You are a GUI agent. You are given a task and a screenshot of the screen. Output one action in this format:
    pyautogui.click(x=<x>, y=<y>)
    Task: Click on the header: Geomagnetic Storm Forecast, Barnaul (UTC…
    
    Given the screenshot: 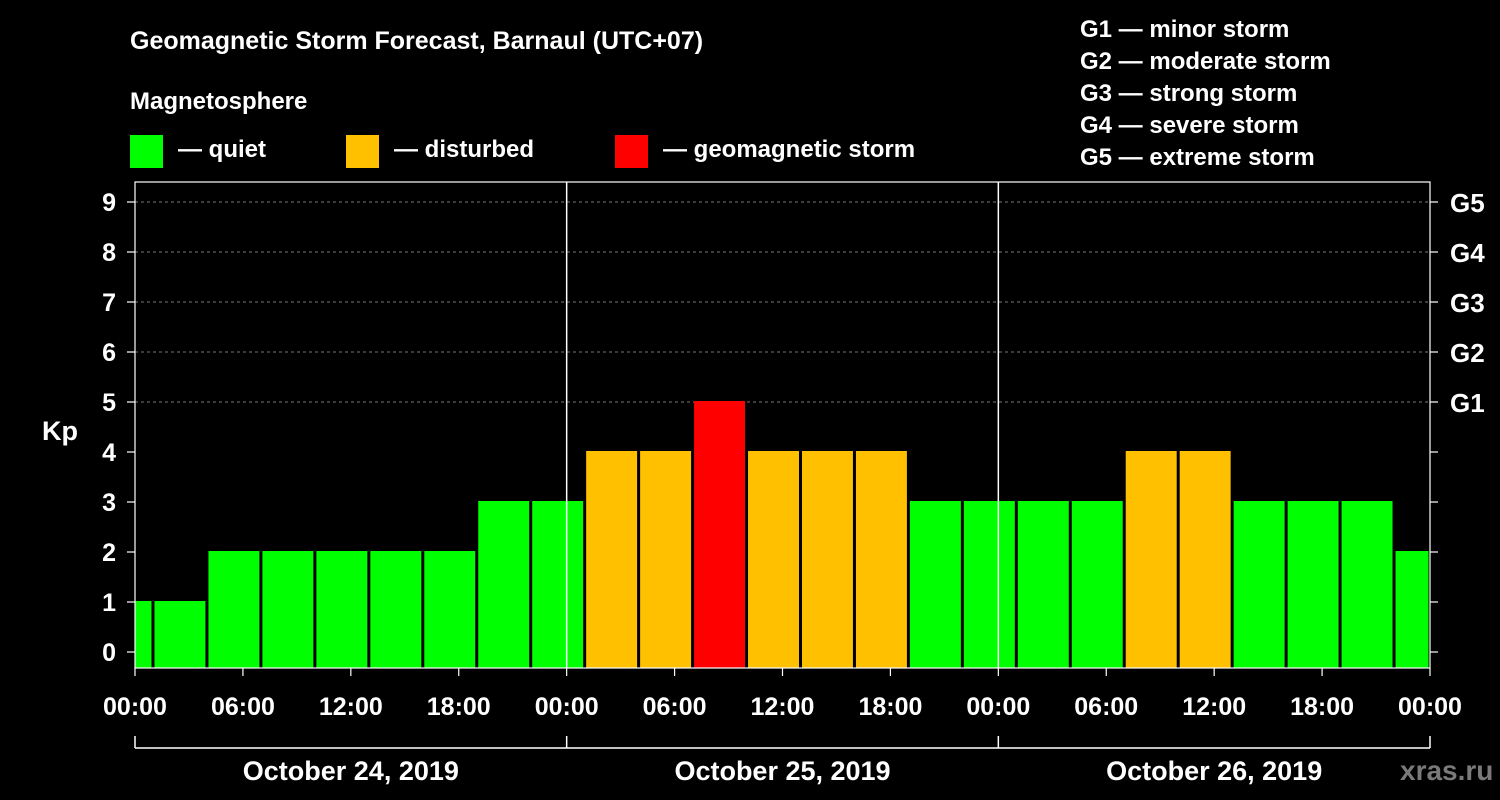 What is the action you would take?
    pyautogui.click(x=416, y=71)
    